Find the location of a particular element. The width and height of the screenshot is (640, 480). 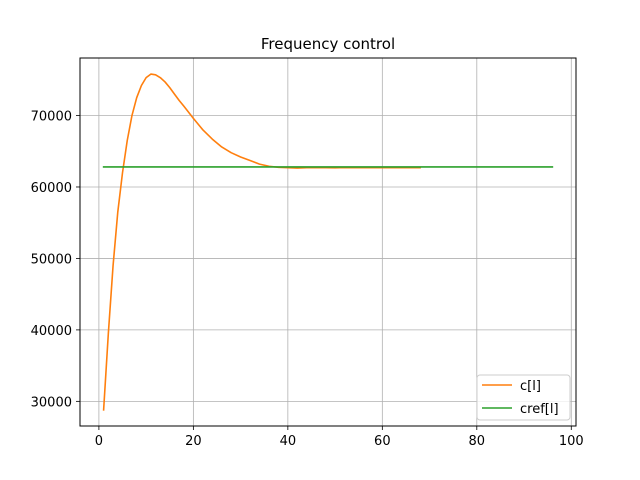

y-tick-label: 40000 is located at coordinates (51, 331).